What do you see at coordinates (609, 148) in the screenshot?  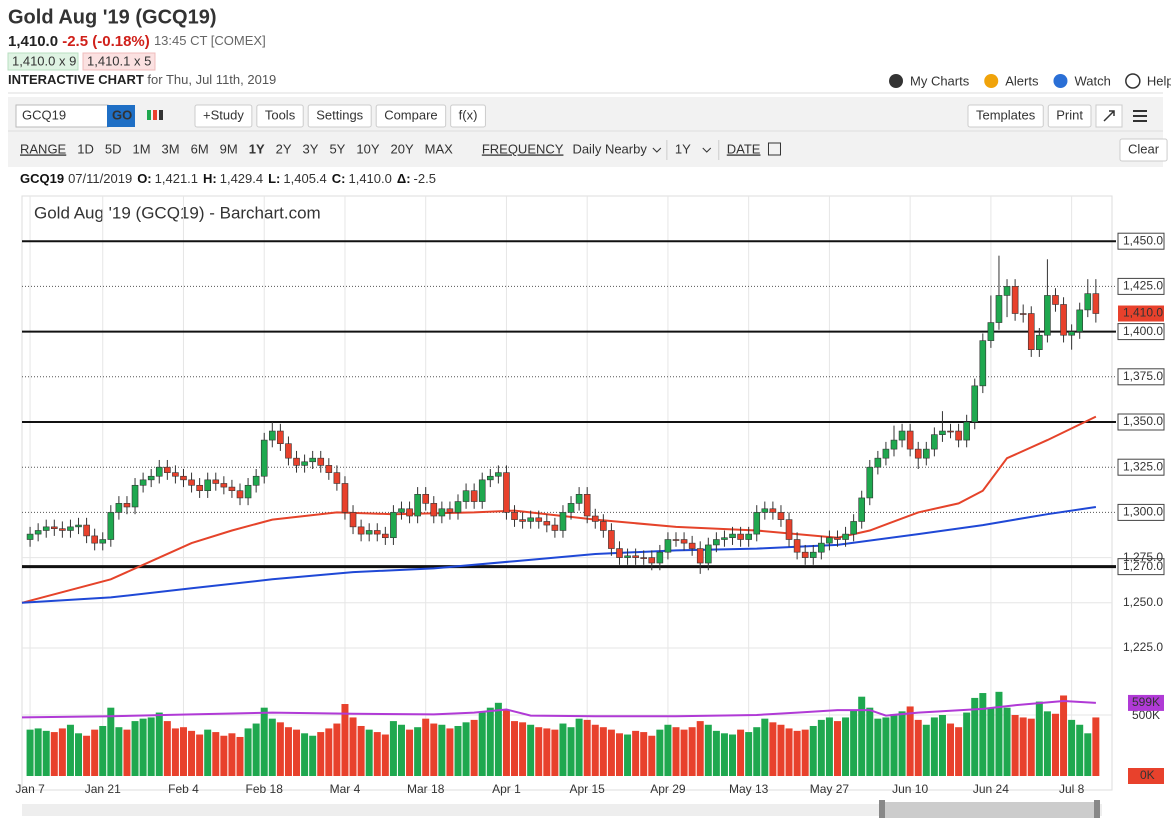 I see `frequency-select: Daily Nearby` at bounding box center [609, 148].